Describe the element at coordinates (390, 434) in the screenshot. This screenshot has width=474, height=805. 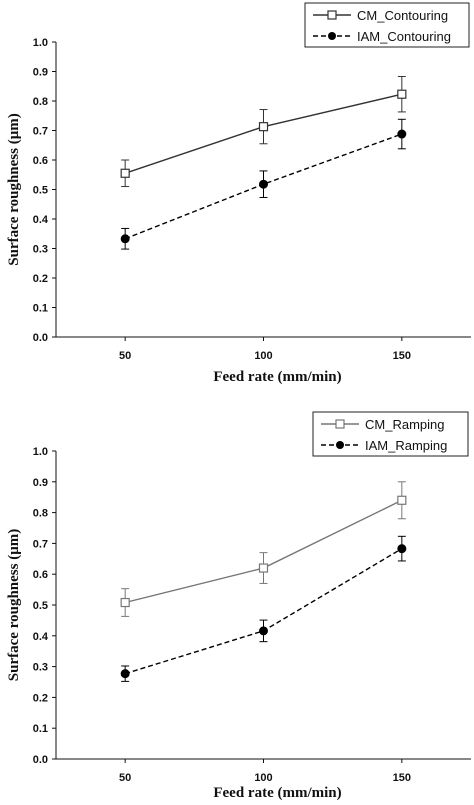
I see `legend: CM_Ramping IAM_Ramping` at that location.